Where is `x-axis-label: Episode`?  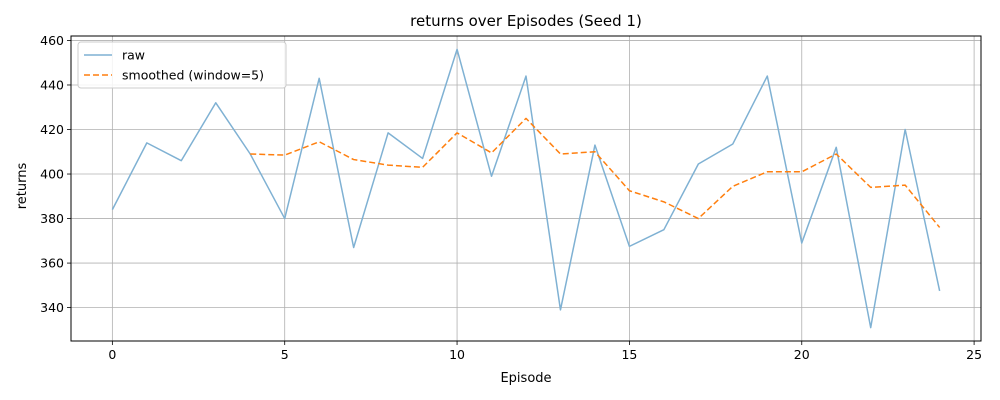
x-axis-label: Episode is located at coordinates (525, 378).